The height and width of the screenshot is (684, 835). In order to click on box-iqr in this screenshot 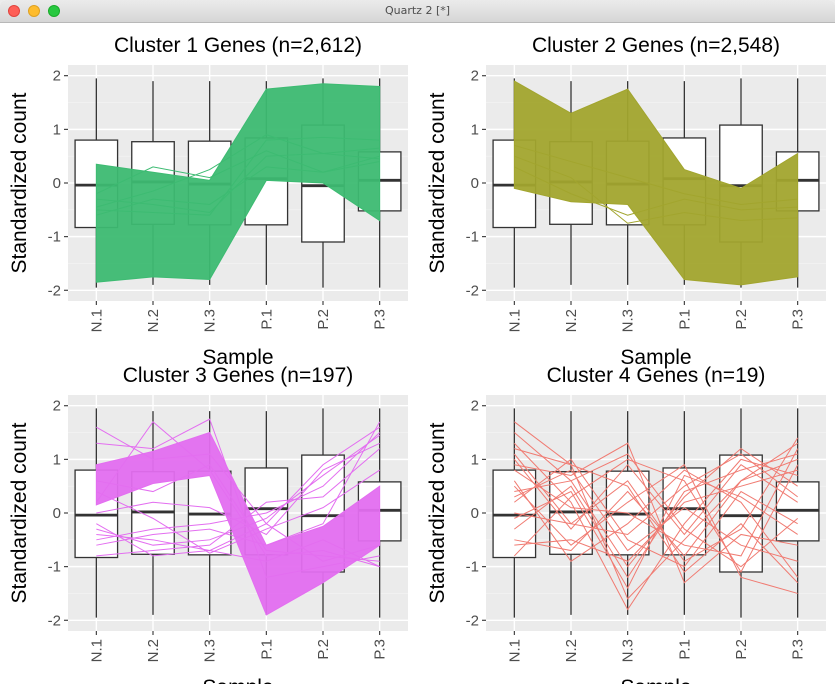, I will do `click(741, 513)`.